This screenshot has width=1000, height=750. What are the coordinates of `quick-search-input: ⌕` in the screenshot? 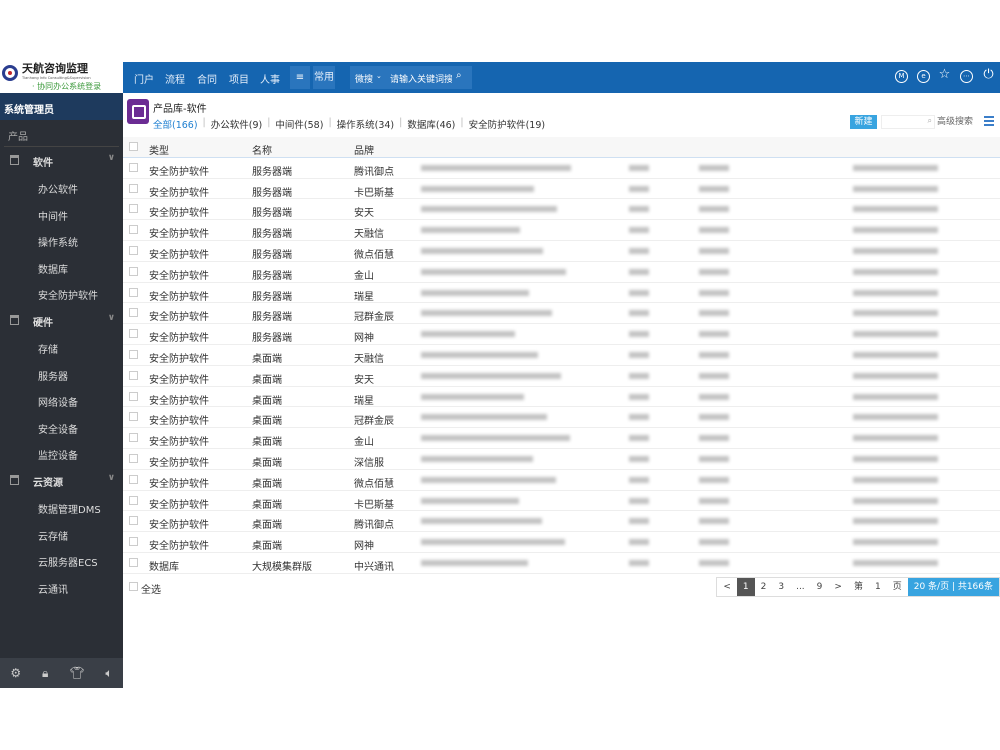 It's located at (908, 122).